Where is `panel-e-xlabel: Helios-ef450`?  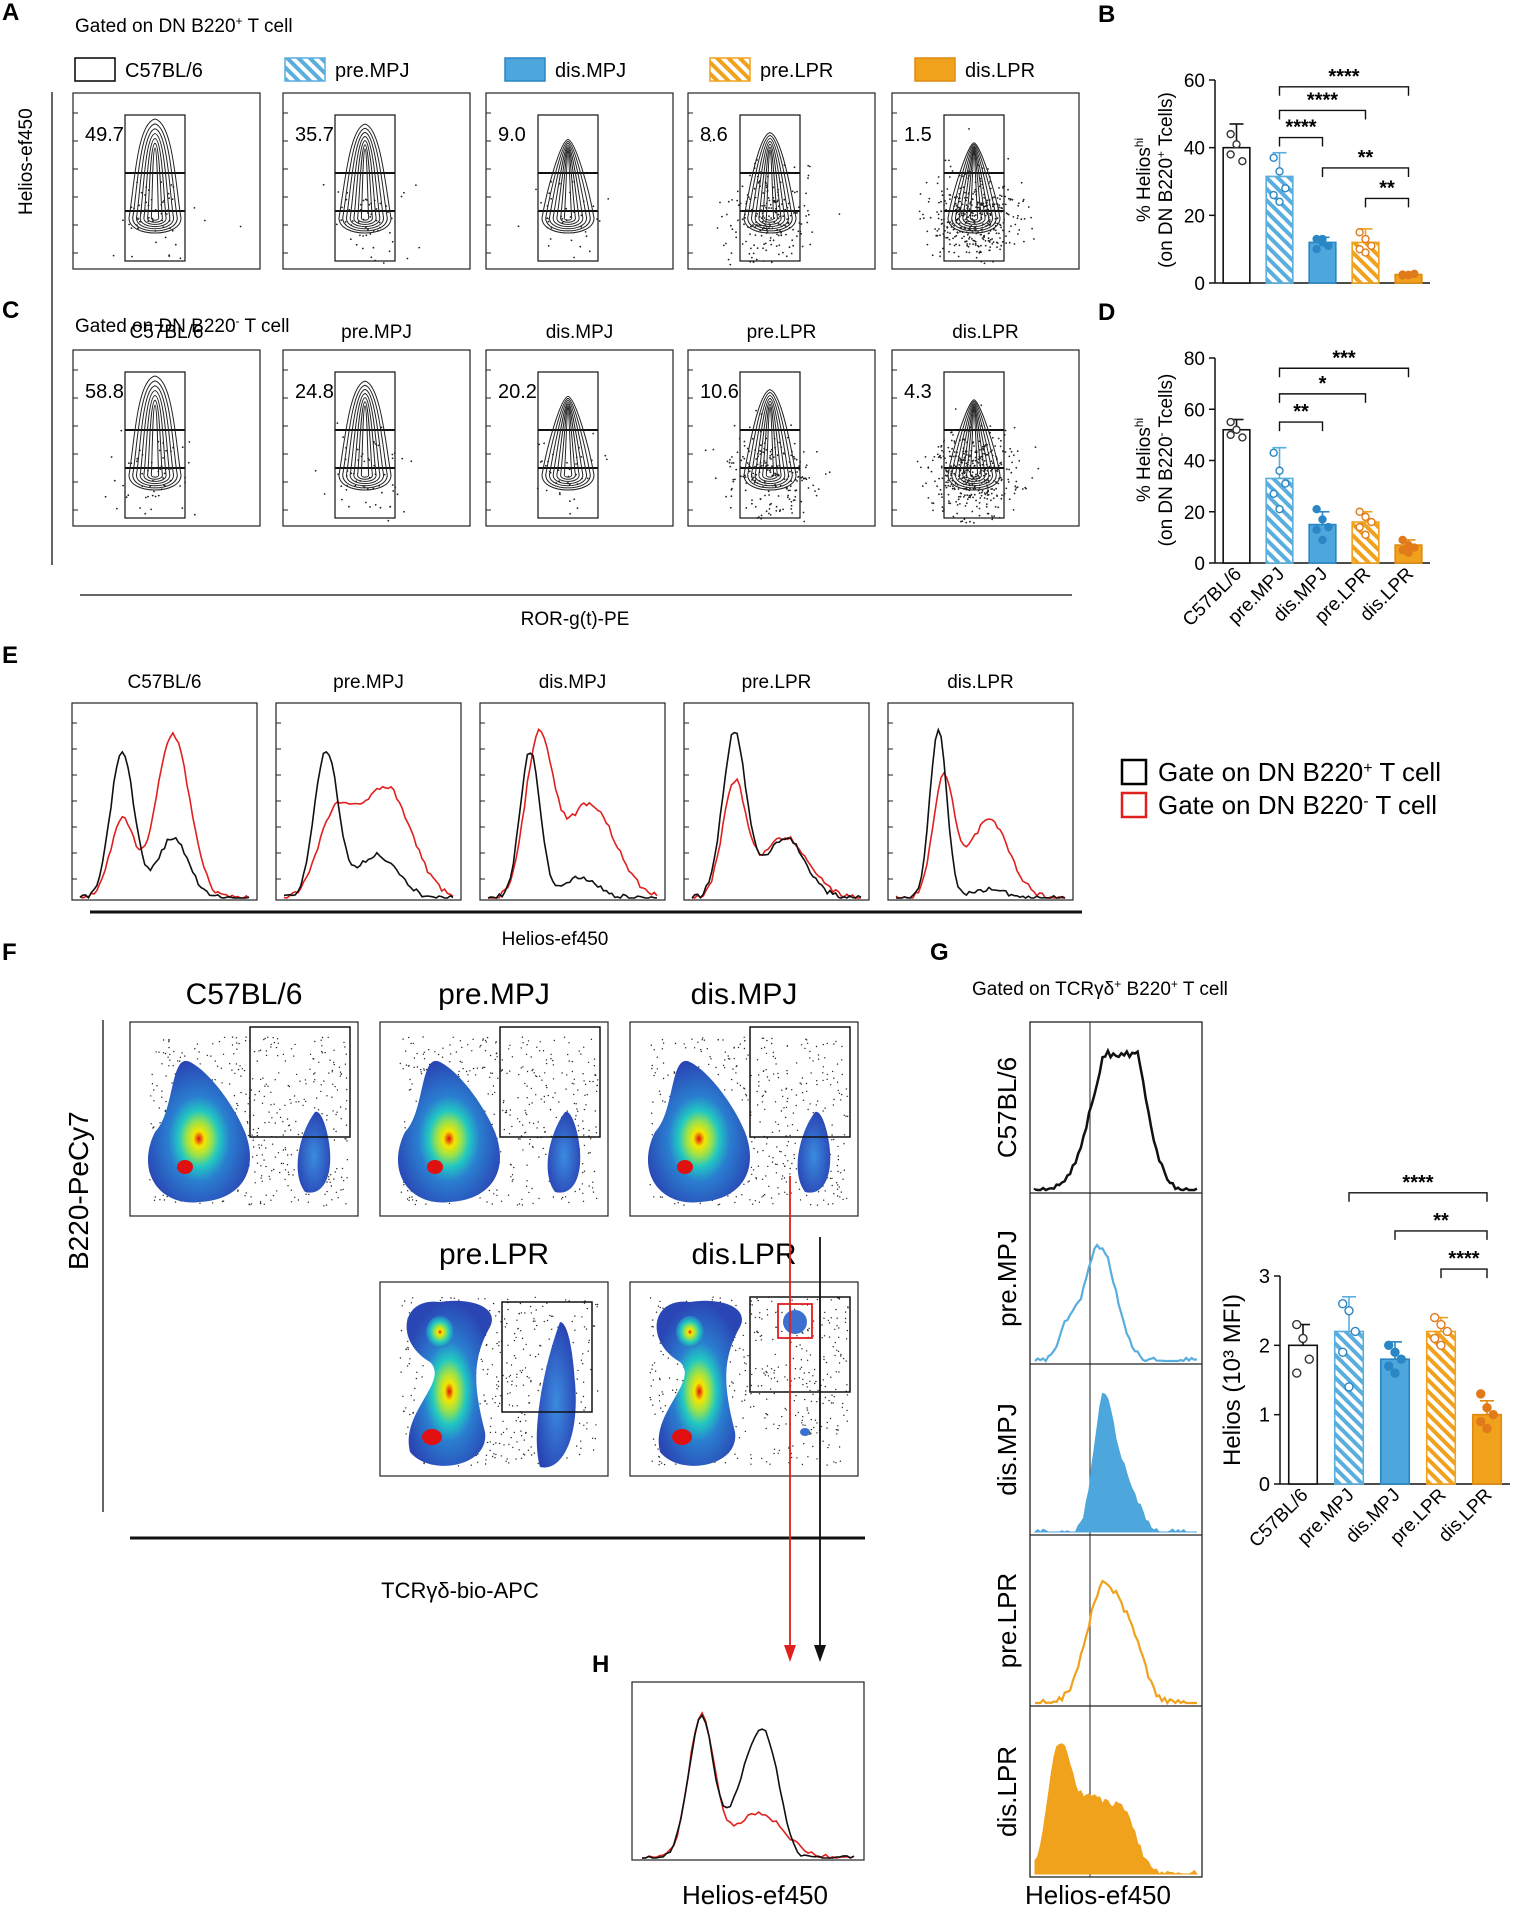 panel-e-xlabel: Helios-ef450 is located at coordinates (555, 939).